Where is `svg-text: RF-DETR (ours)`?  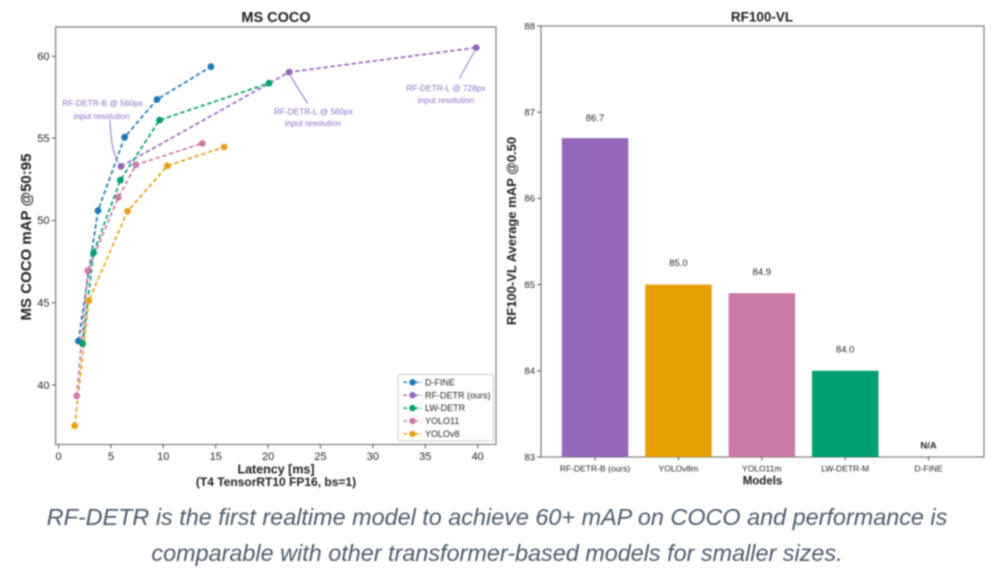 svg-text: RF-DETR (ours) is located at coordinates (458, 395).